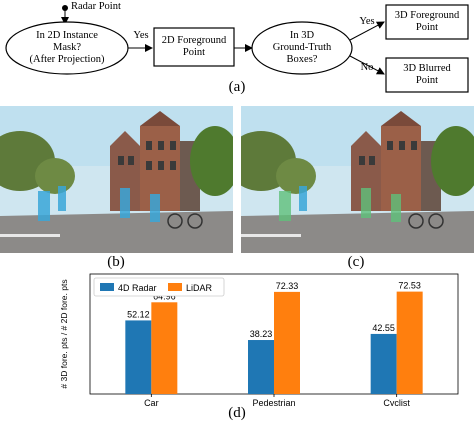 The image size is (474, 425). What do you see at coordinates (409, 286) in the screenshot?
I see `data-label: 72.53` at bounding box center [409, 286].